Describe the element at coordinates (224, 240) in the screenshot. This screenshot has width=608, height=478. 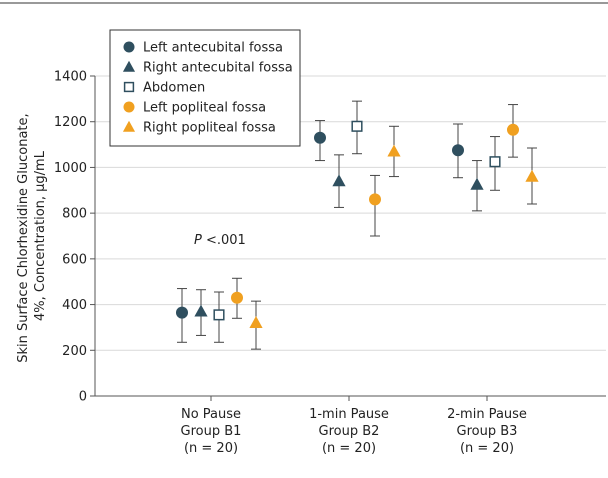
I see `p-value-rest: <.001` at that location.